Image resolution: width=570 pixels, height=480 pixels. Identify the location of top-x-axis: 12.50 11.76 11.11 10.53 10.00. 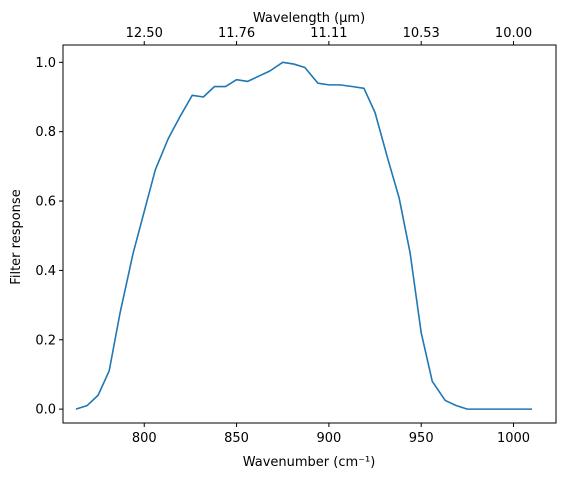
(329, 35).